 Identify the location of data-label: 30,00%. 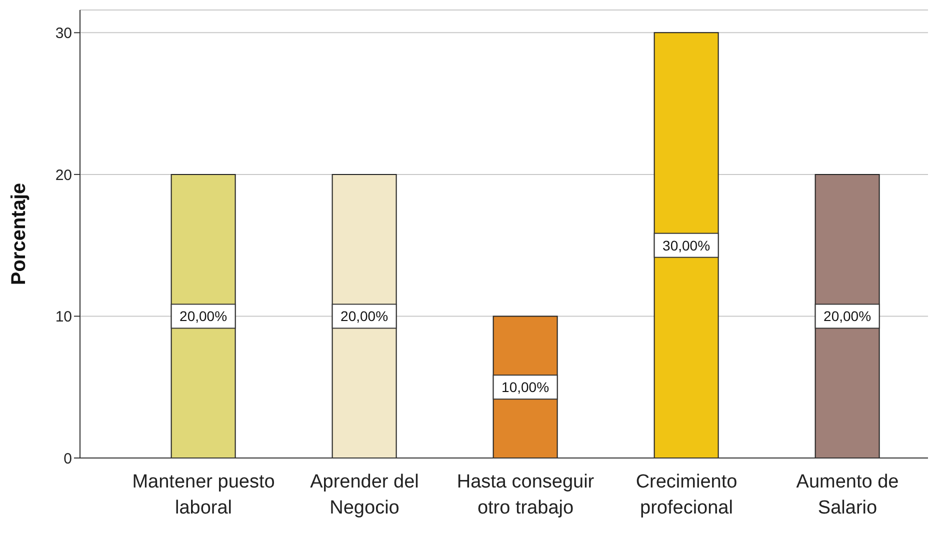
(686, 245).